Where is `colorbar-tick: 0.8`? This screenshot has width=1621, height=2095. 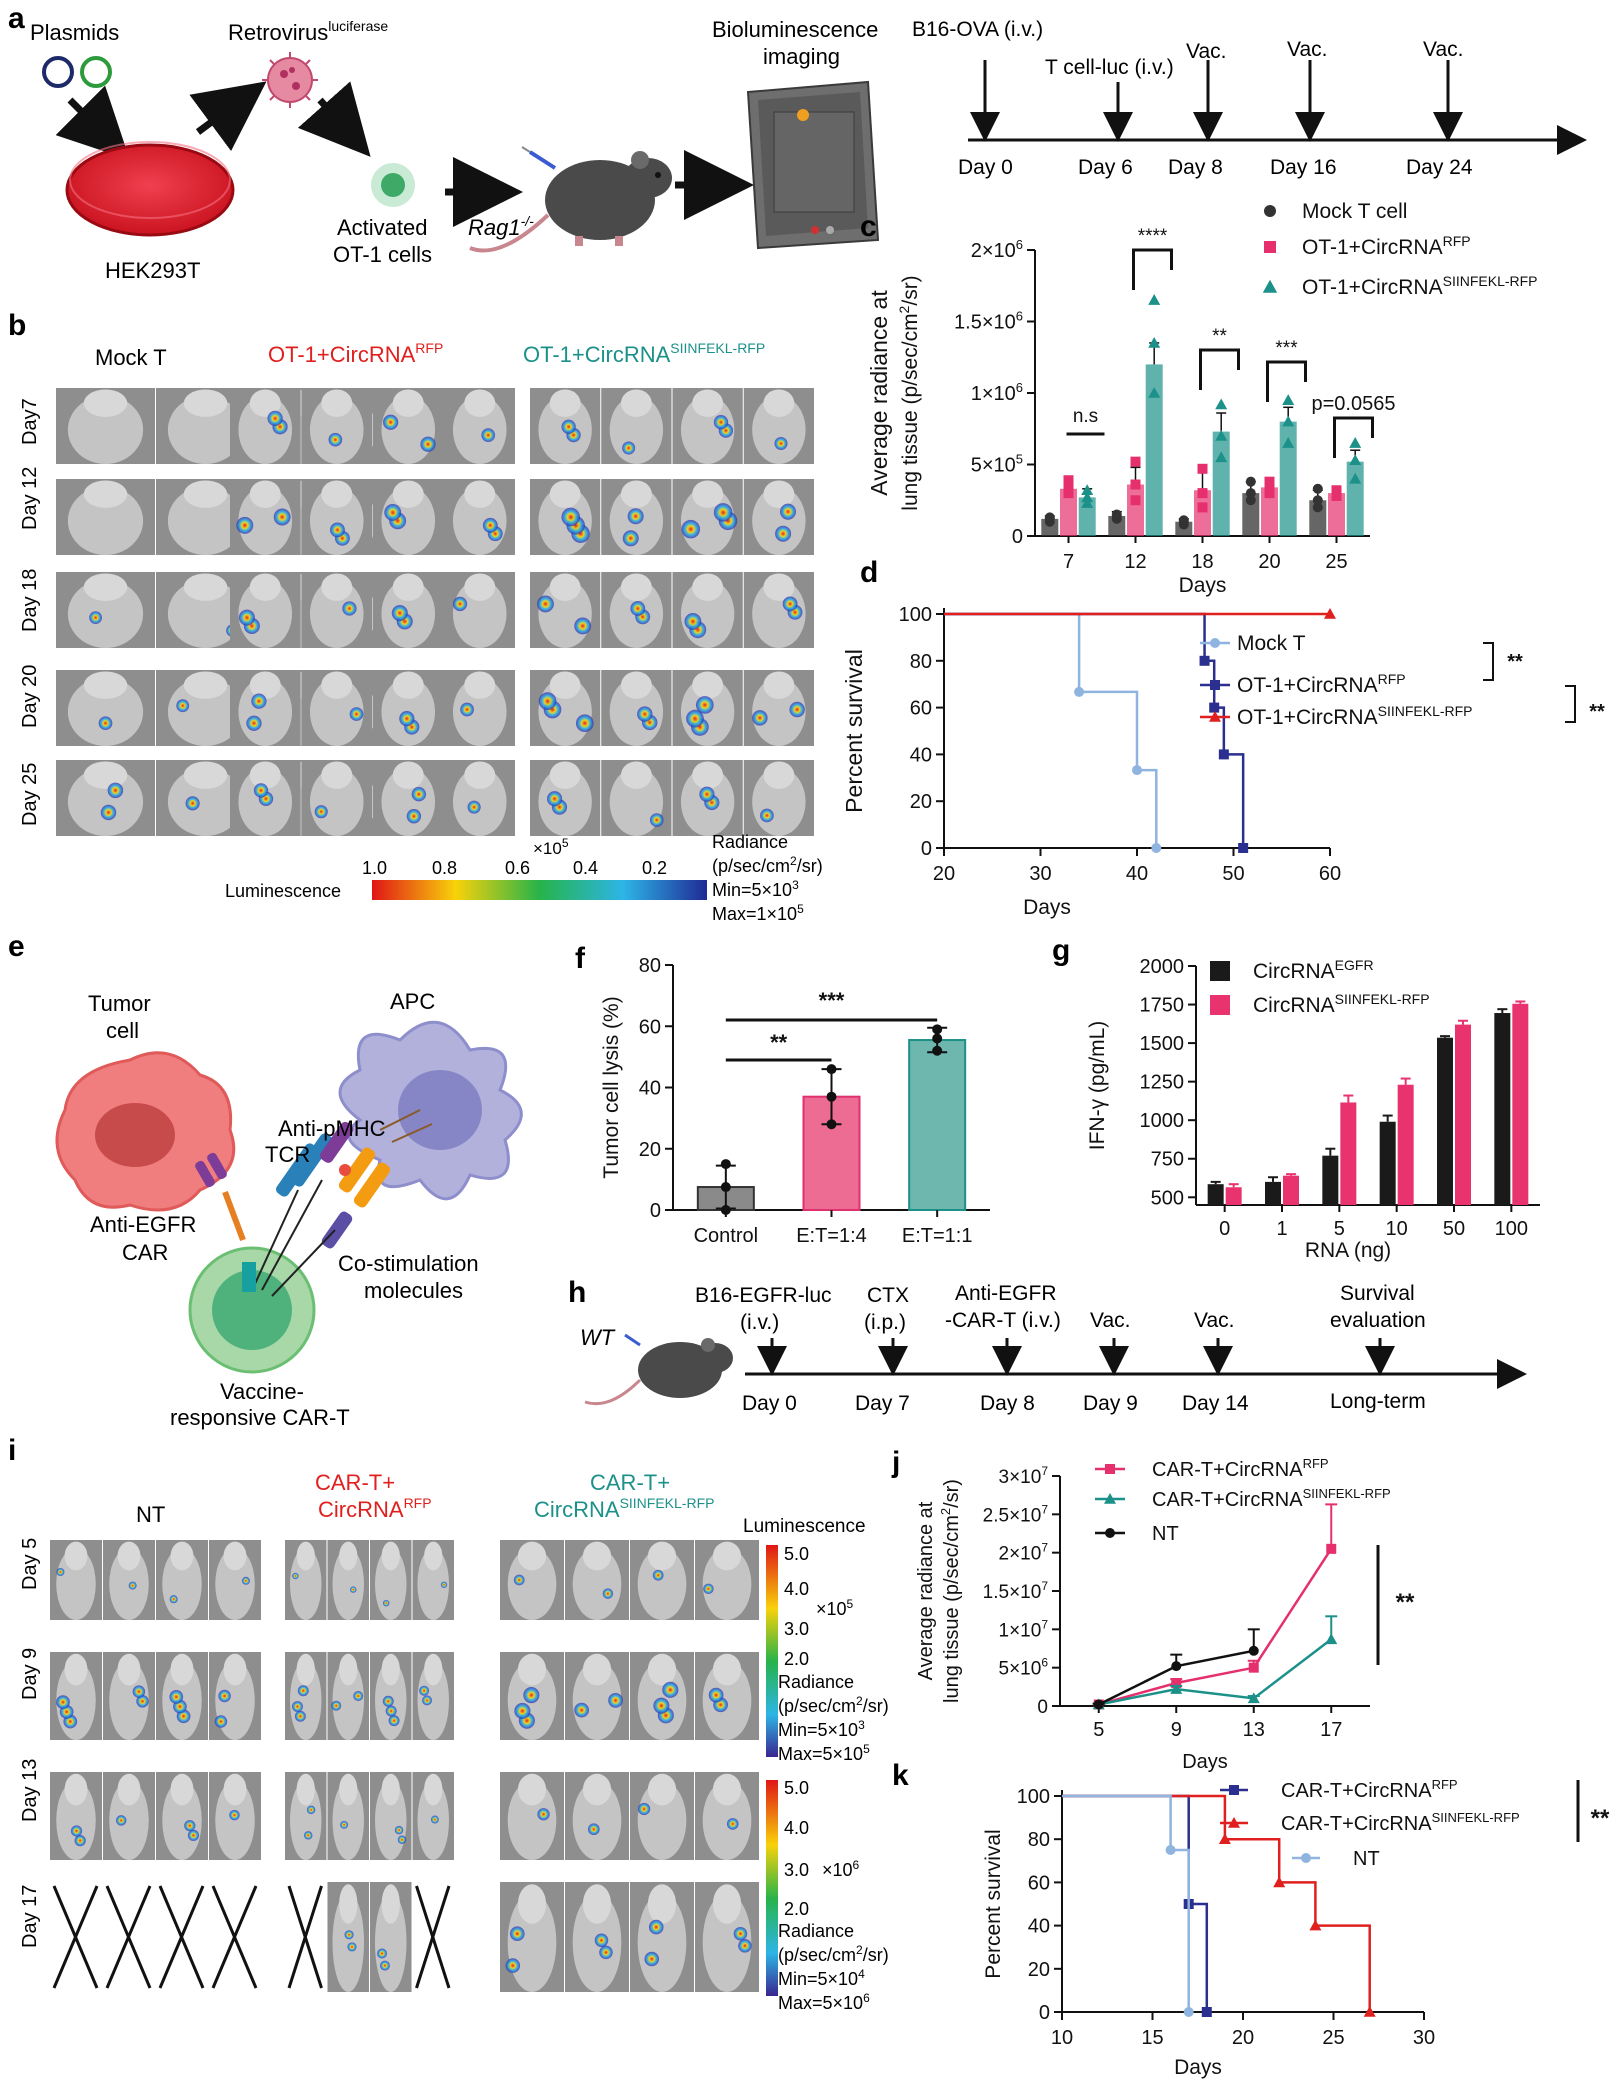 colorbar-tick: 0.8 is located at coordinates (444, 868).